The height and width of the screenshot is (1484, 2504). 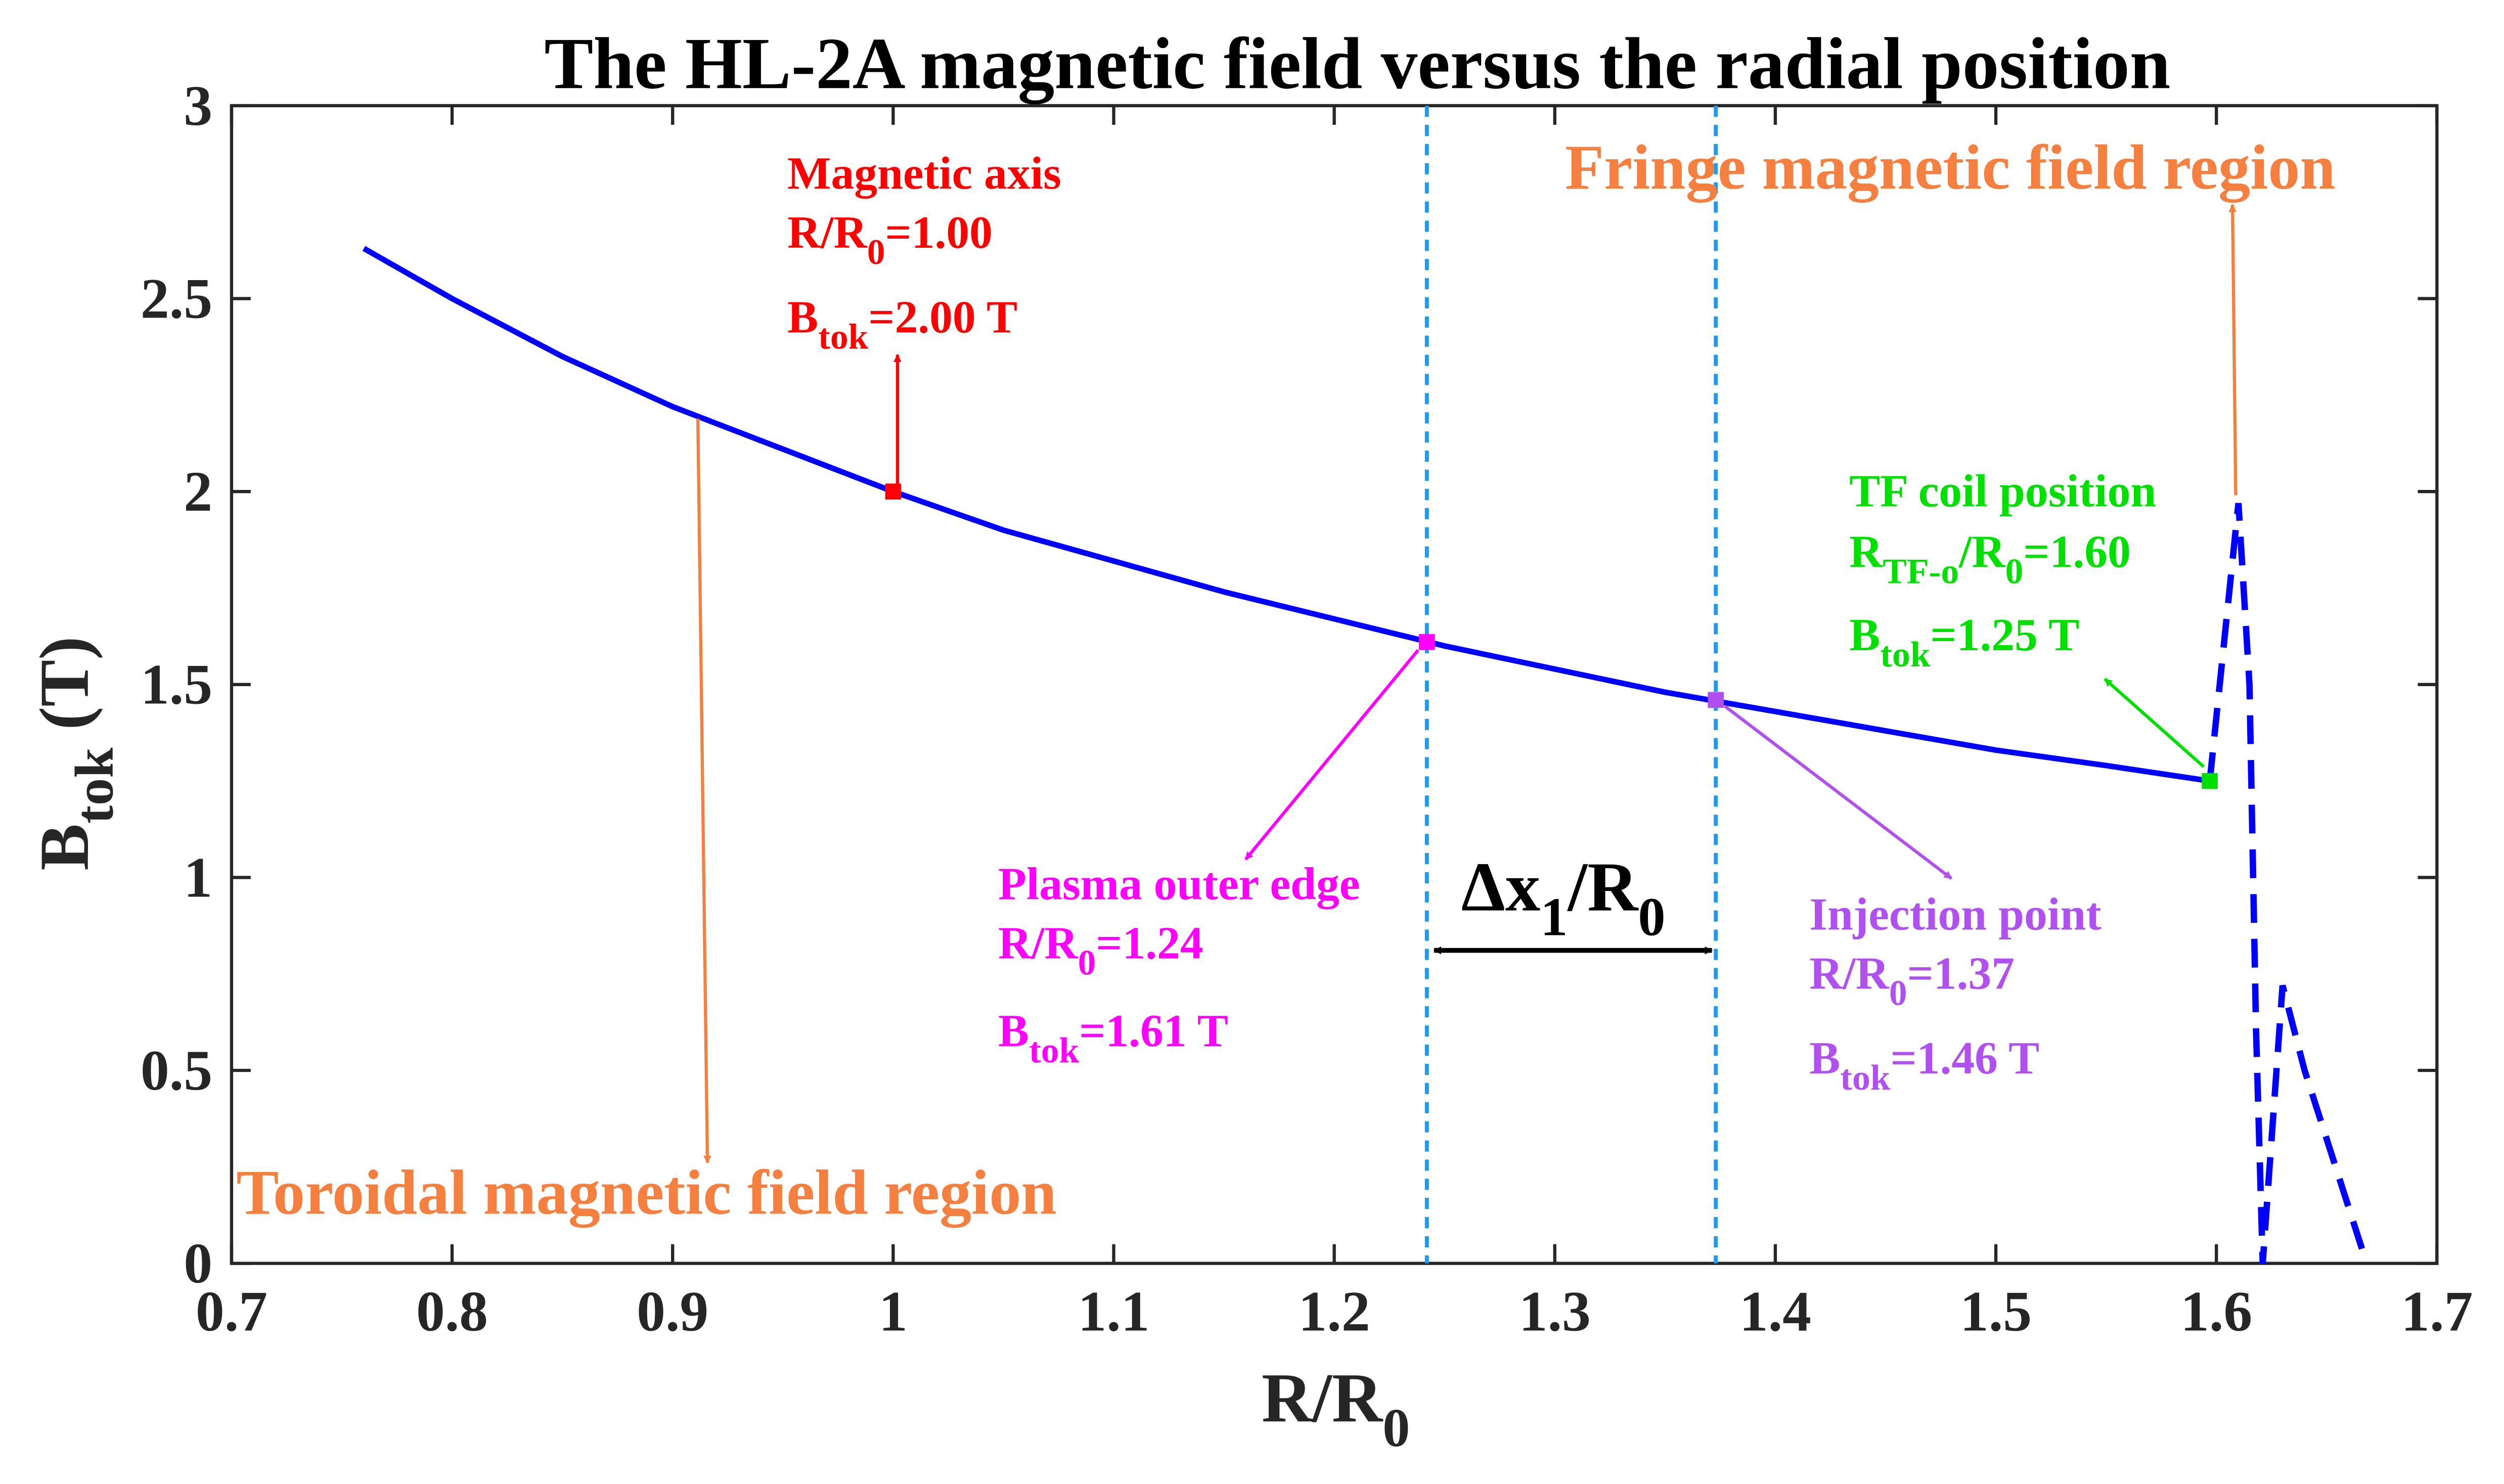 I want to click on x-tick-label: 1.4, so click(x=1775, y=1311).